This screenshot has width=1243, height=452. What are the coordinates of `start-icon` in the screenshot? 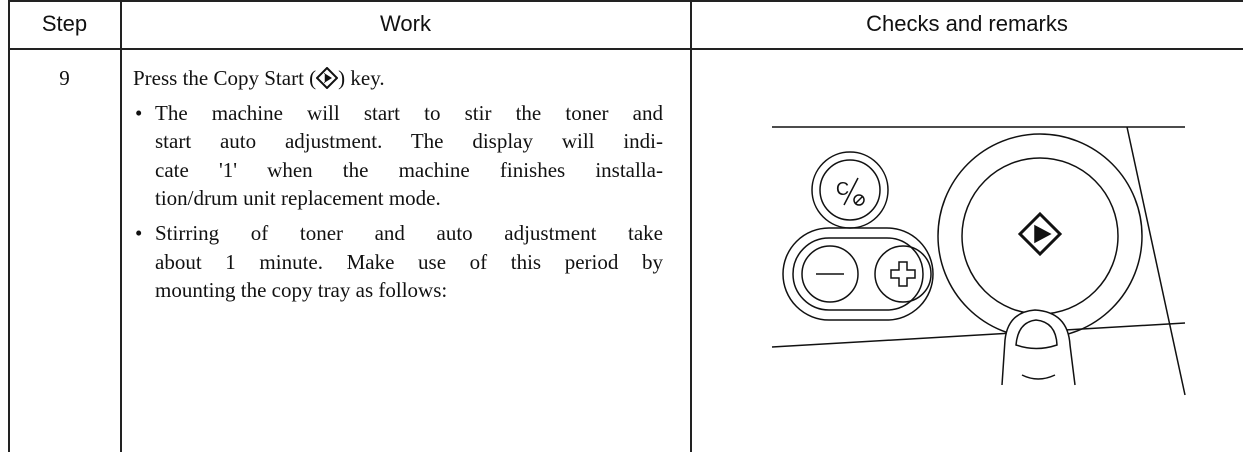 It's located at (327, 78).